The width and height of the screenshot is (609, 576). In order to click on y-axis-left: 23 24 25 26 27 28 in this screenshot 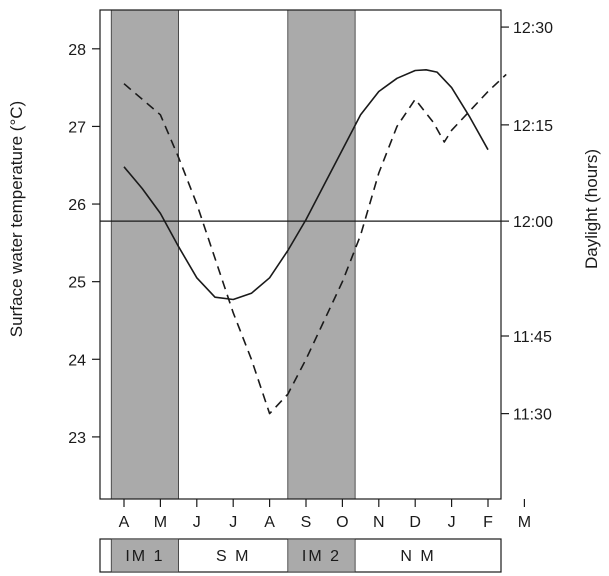, I will do `click(84, 244)`.